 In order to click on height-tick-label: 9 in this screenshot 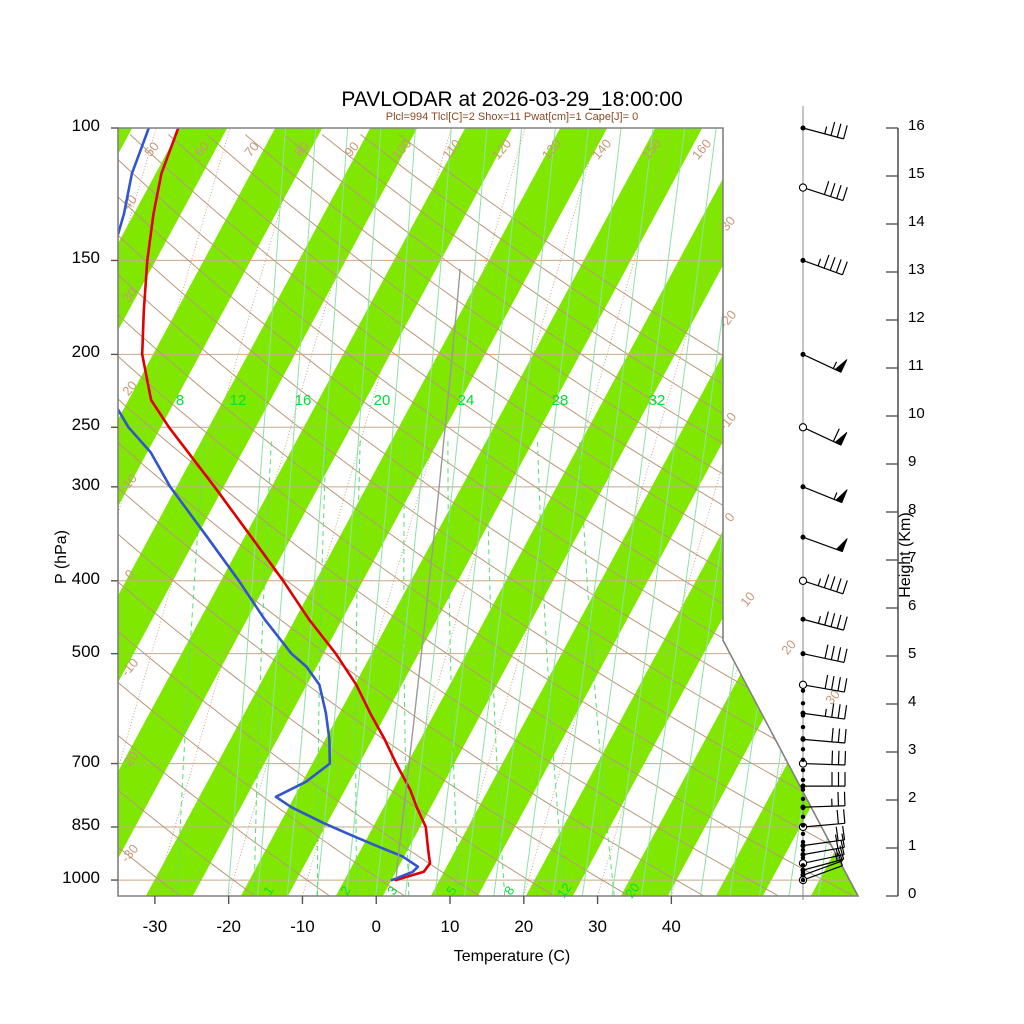, I will do `click(912, 461)`.